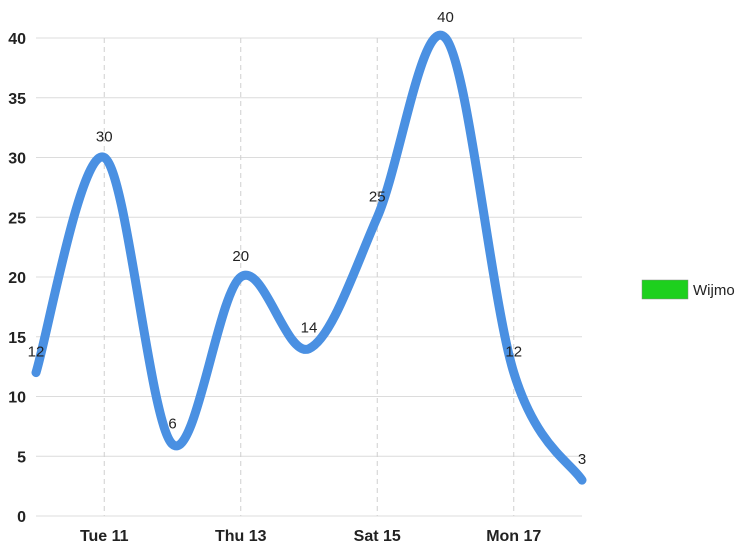  What do you see at coordinates (17, 338) in the screenshot?
I see `y-tick-label: 15` at bounding box center [17, 338].